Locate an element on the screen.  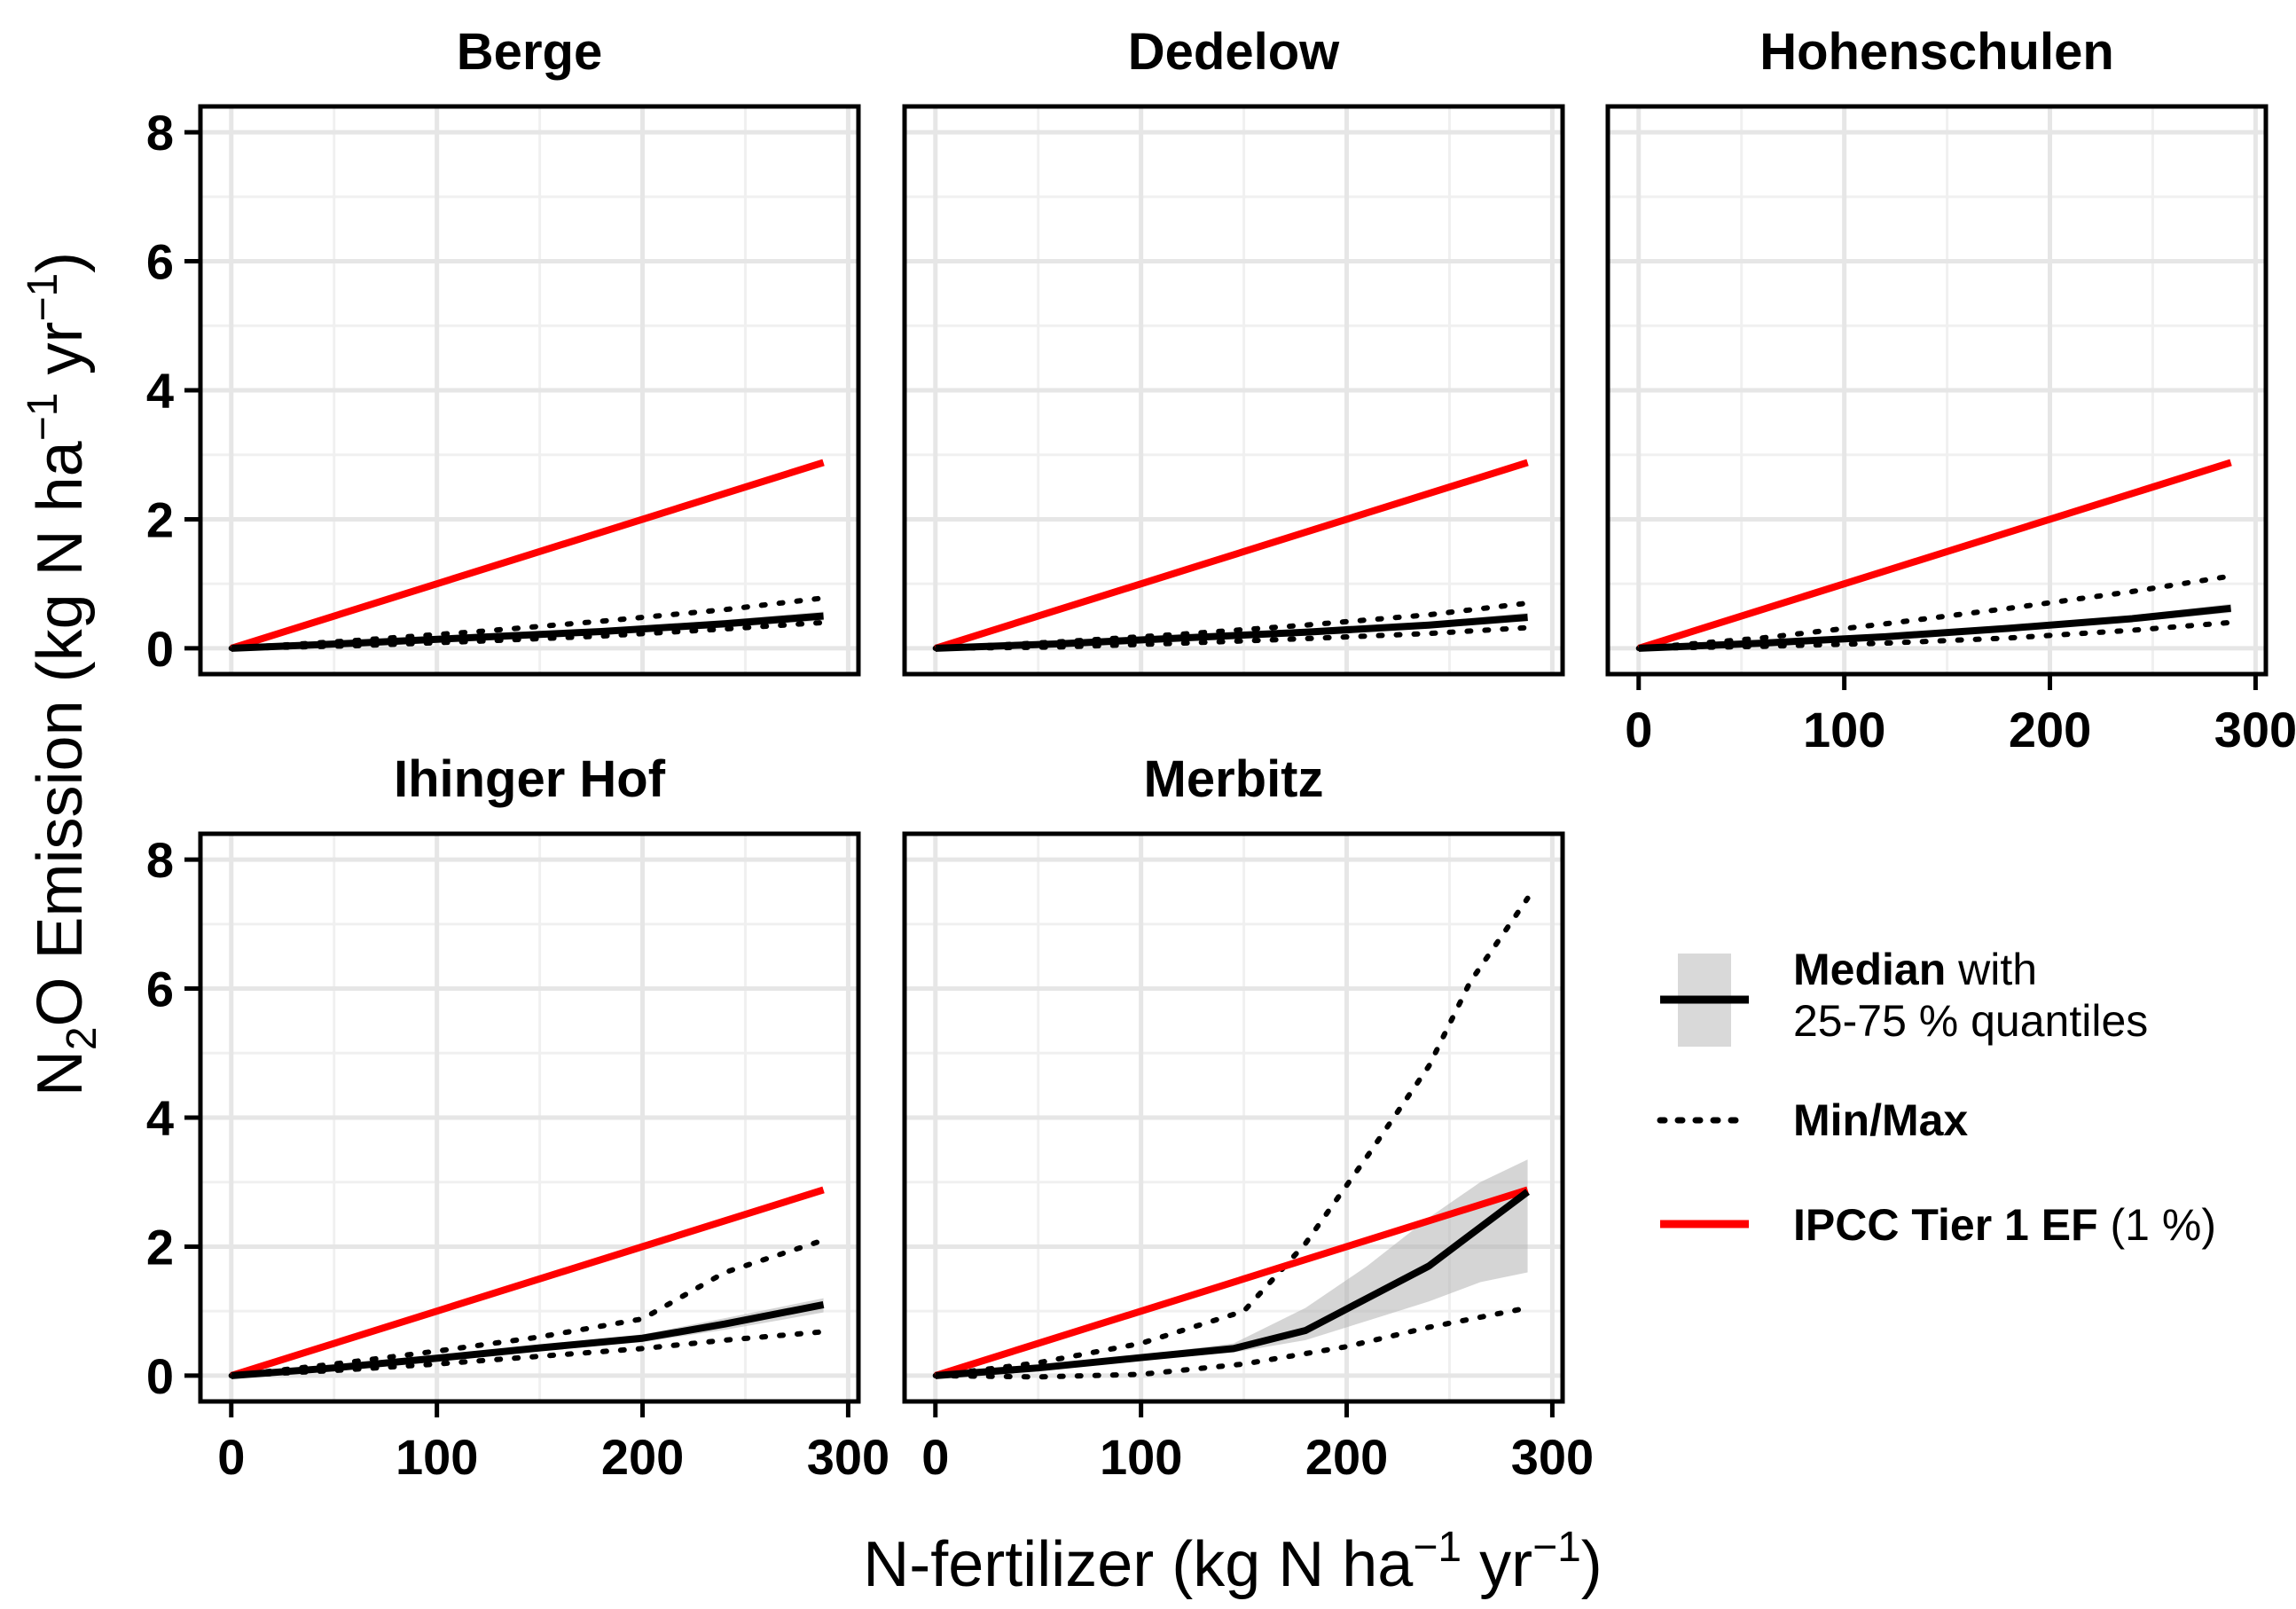
panel-dedelow: Dedelow is located at coordinates (1233, 350).